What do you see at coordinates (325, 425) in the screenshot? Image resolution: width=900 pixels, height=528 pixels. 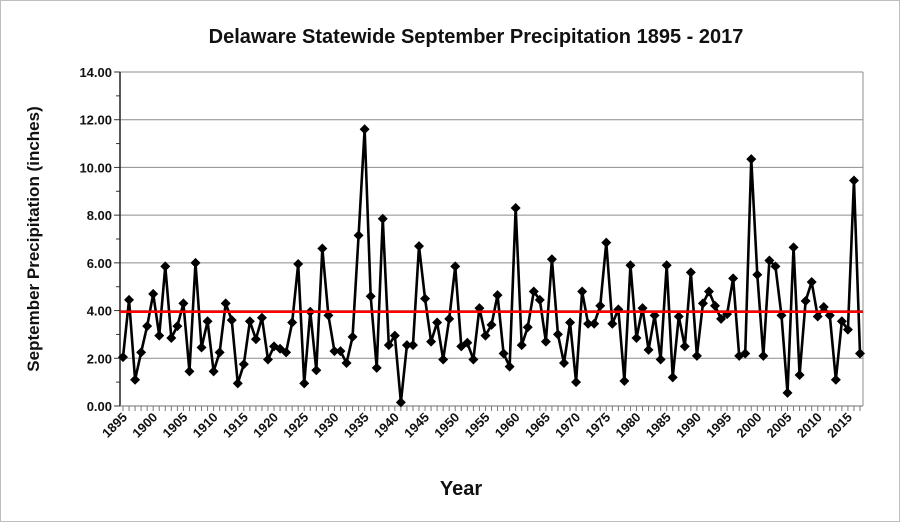 I see `x-tick-label: 1930` at bounding box center [325, 425].